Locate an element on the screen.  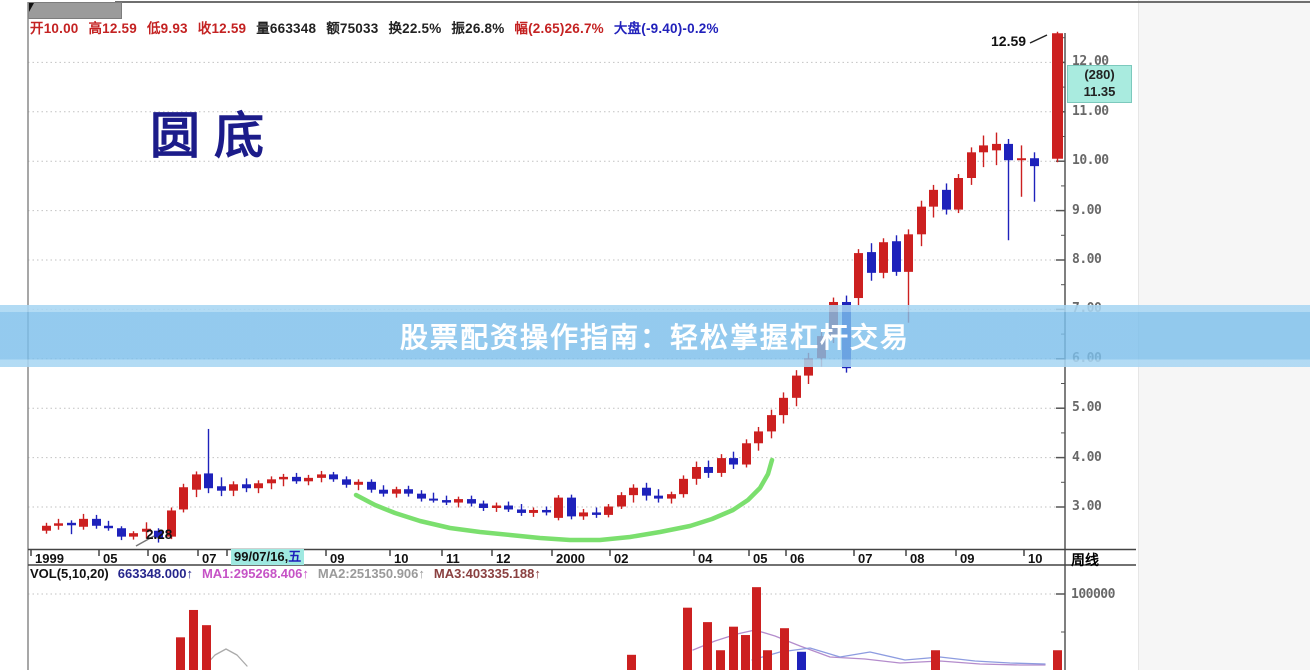
stat-segment: 高12.59 is located at coordinates (112, 28).